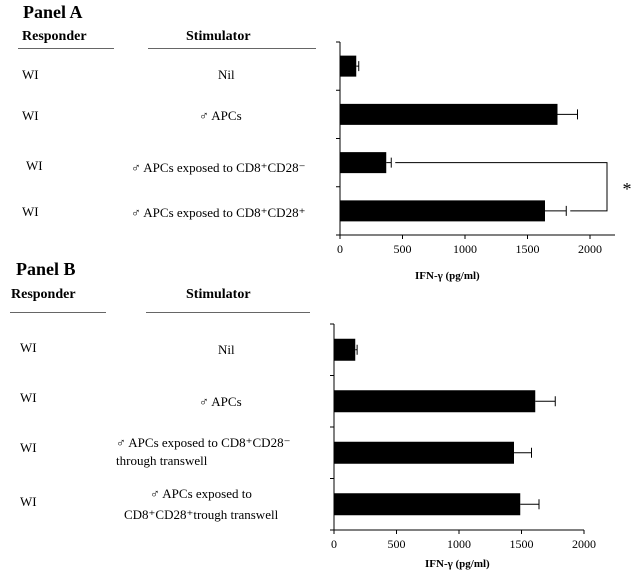 Image resolution: width=638 pixels, height=575 pixels. Describe the element at coordinates (584, 544) in the screenshot. I see `panel-b-x-tick-label-4: 2000` at that location.